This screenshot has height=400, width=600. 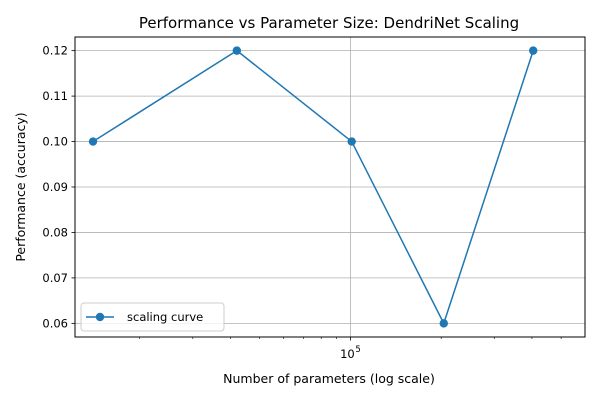 I want to click on y-tick-label: 0.10, so click(x=55, y=142).